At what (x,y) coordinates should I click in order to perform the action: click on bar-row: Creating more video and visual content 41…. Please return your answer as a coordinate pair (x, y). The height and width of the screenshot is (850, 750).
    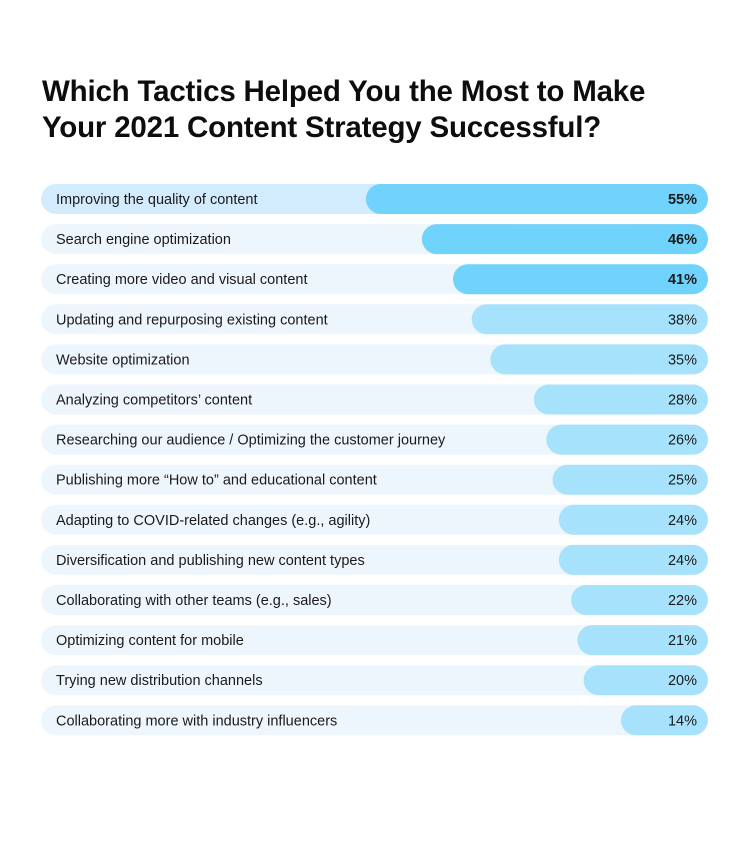
    Looking at the image, I should click on (374, 279).